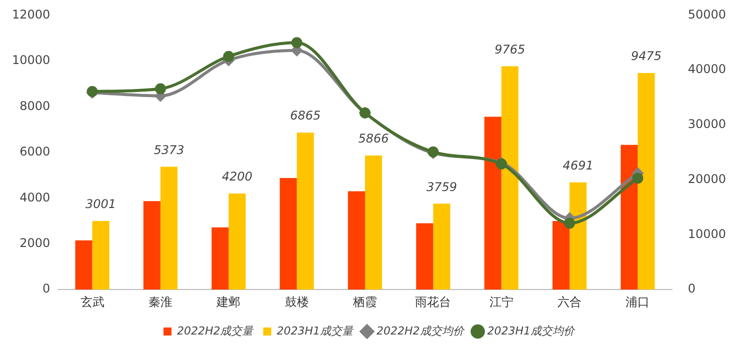 The height and width of the screenshot is (347, 740). I want to click on y2-tick-label: 10000, so click(707, 233).